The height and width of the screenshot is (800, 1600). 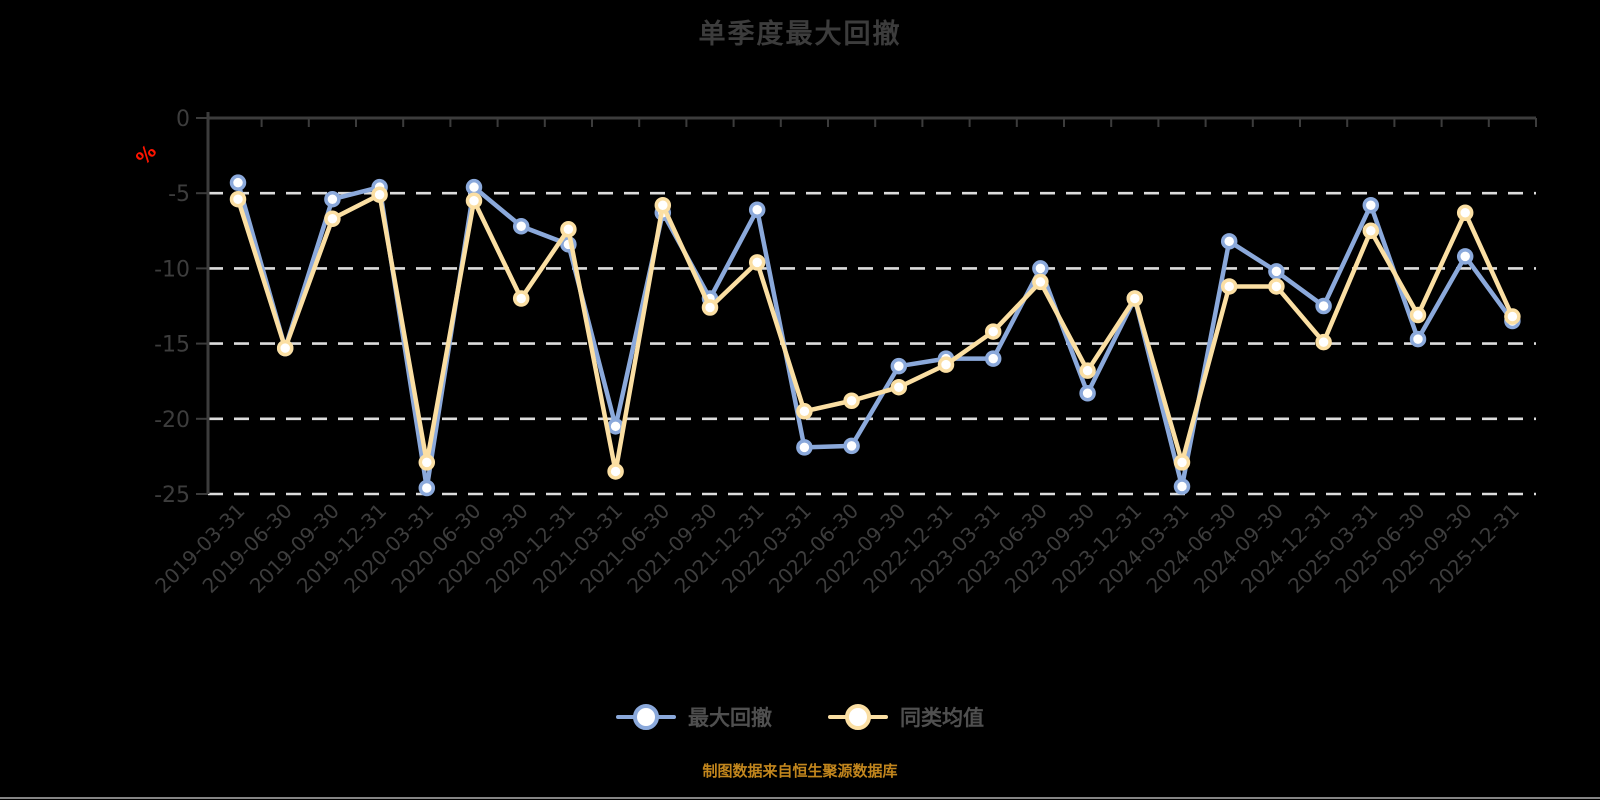 What do you see at coordinates (800, 717) in the screenshot?
I see `chart-legend: 最大回撤 同类均值` at bounding box center [800, 717].